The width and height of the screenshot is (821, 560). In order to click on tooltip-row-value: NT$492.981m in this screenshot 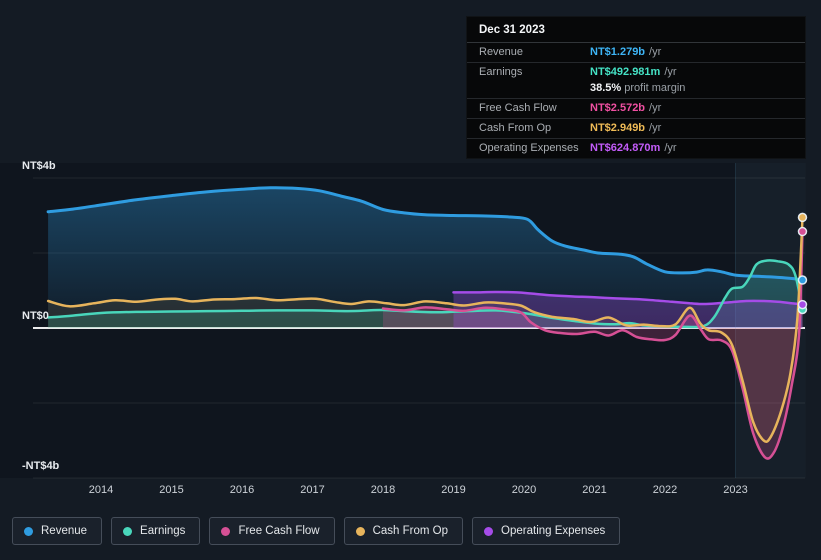, I will do `click(625, 72)`.